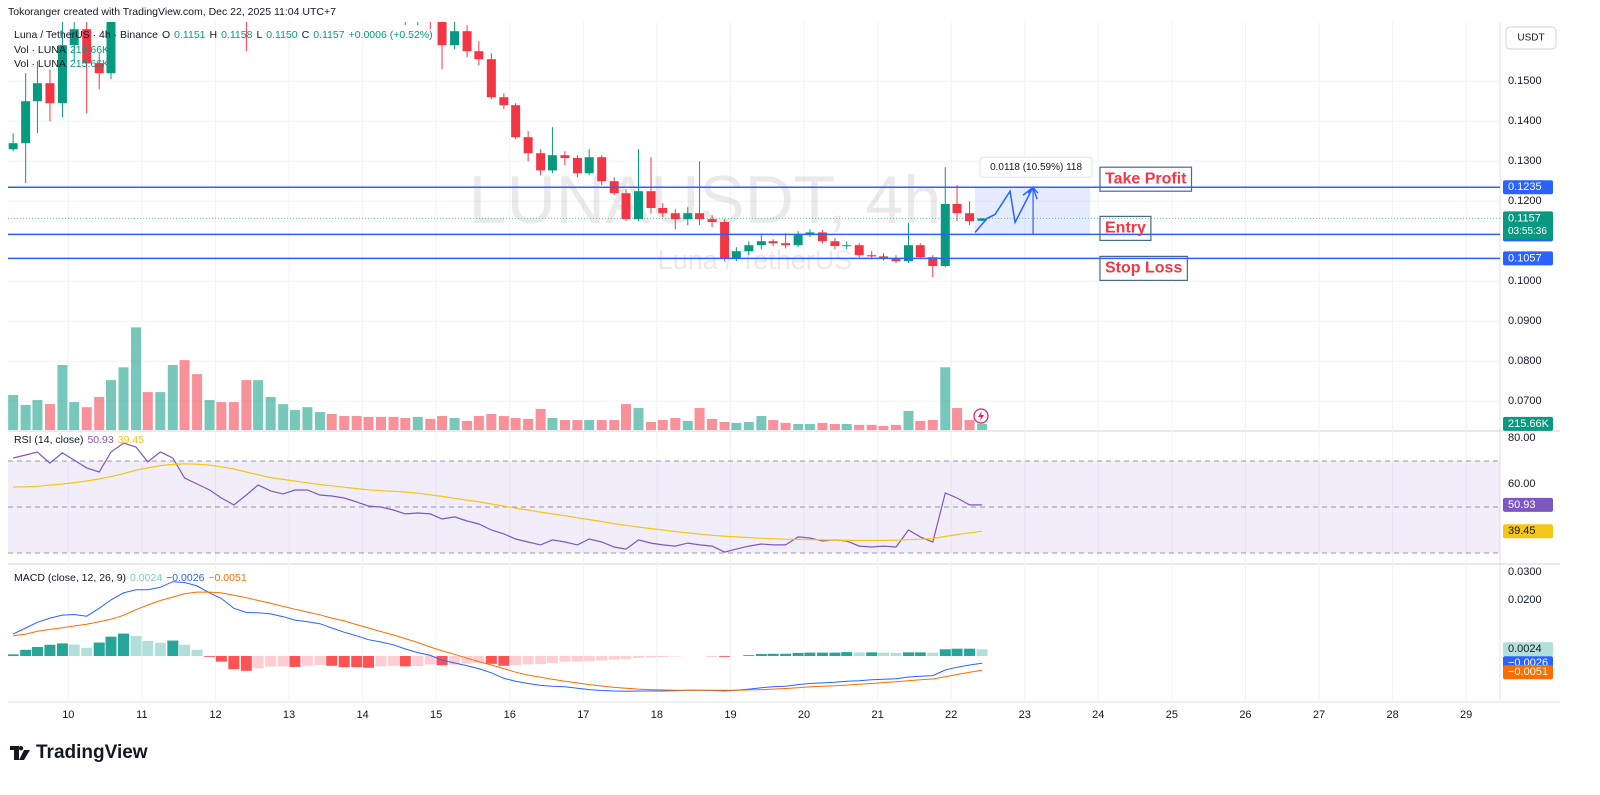  Describe the element at coordinates (185, 578) in the screenshot. I see `macd-value: −0.0026` at that location.